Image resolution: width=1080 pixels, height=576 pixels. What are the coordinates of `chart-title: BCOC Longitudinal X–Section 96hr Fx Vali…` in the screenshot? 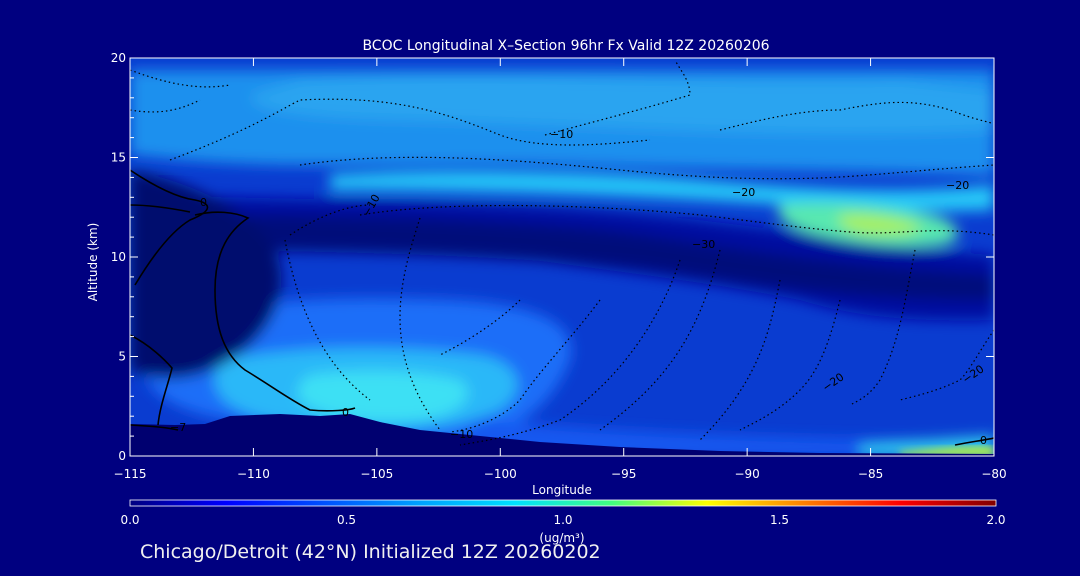 It's located at (565, 46).